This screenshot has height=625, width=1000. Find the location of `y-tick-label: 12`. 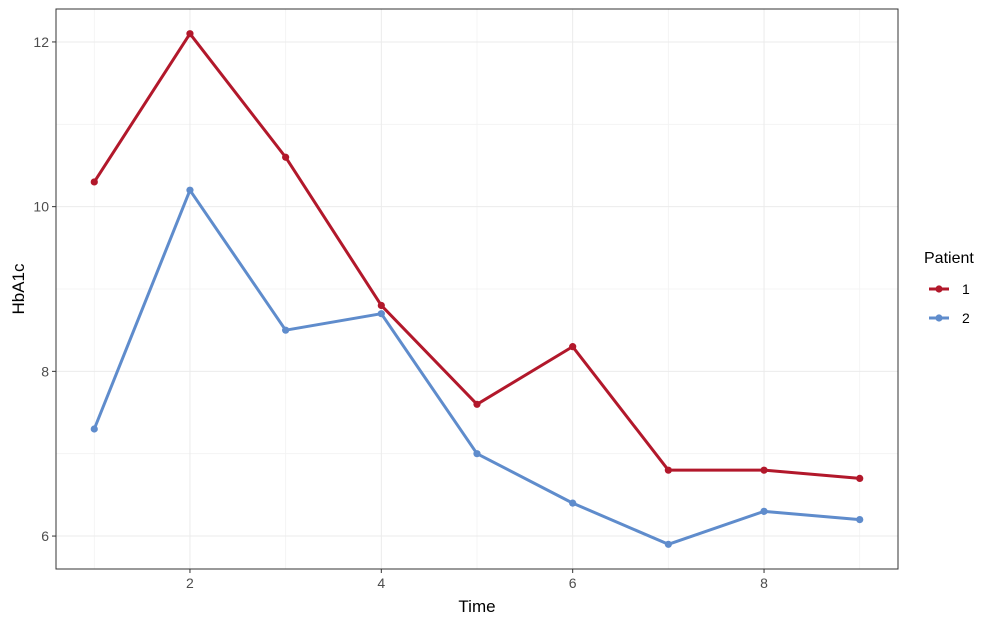

y-tick-label: 12 is located at coordinates (41, 42).